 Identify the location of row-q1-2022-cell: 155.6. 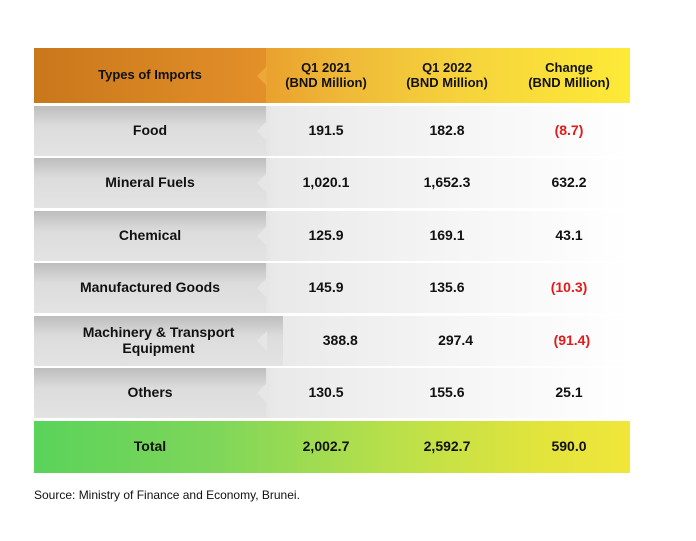
(447, 392).